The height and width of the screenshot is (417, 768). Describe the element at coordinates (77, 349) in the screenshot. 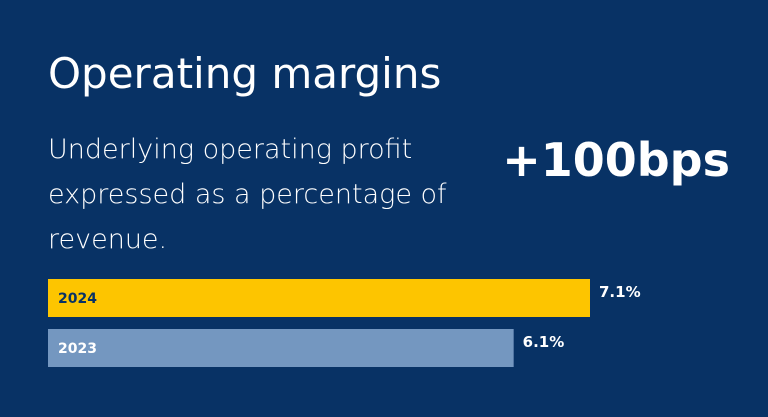

I see `category-label-2023: 2023` at that location.